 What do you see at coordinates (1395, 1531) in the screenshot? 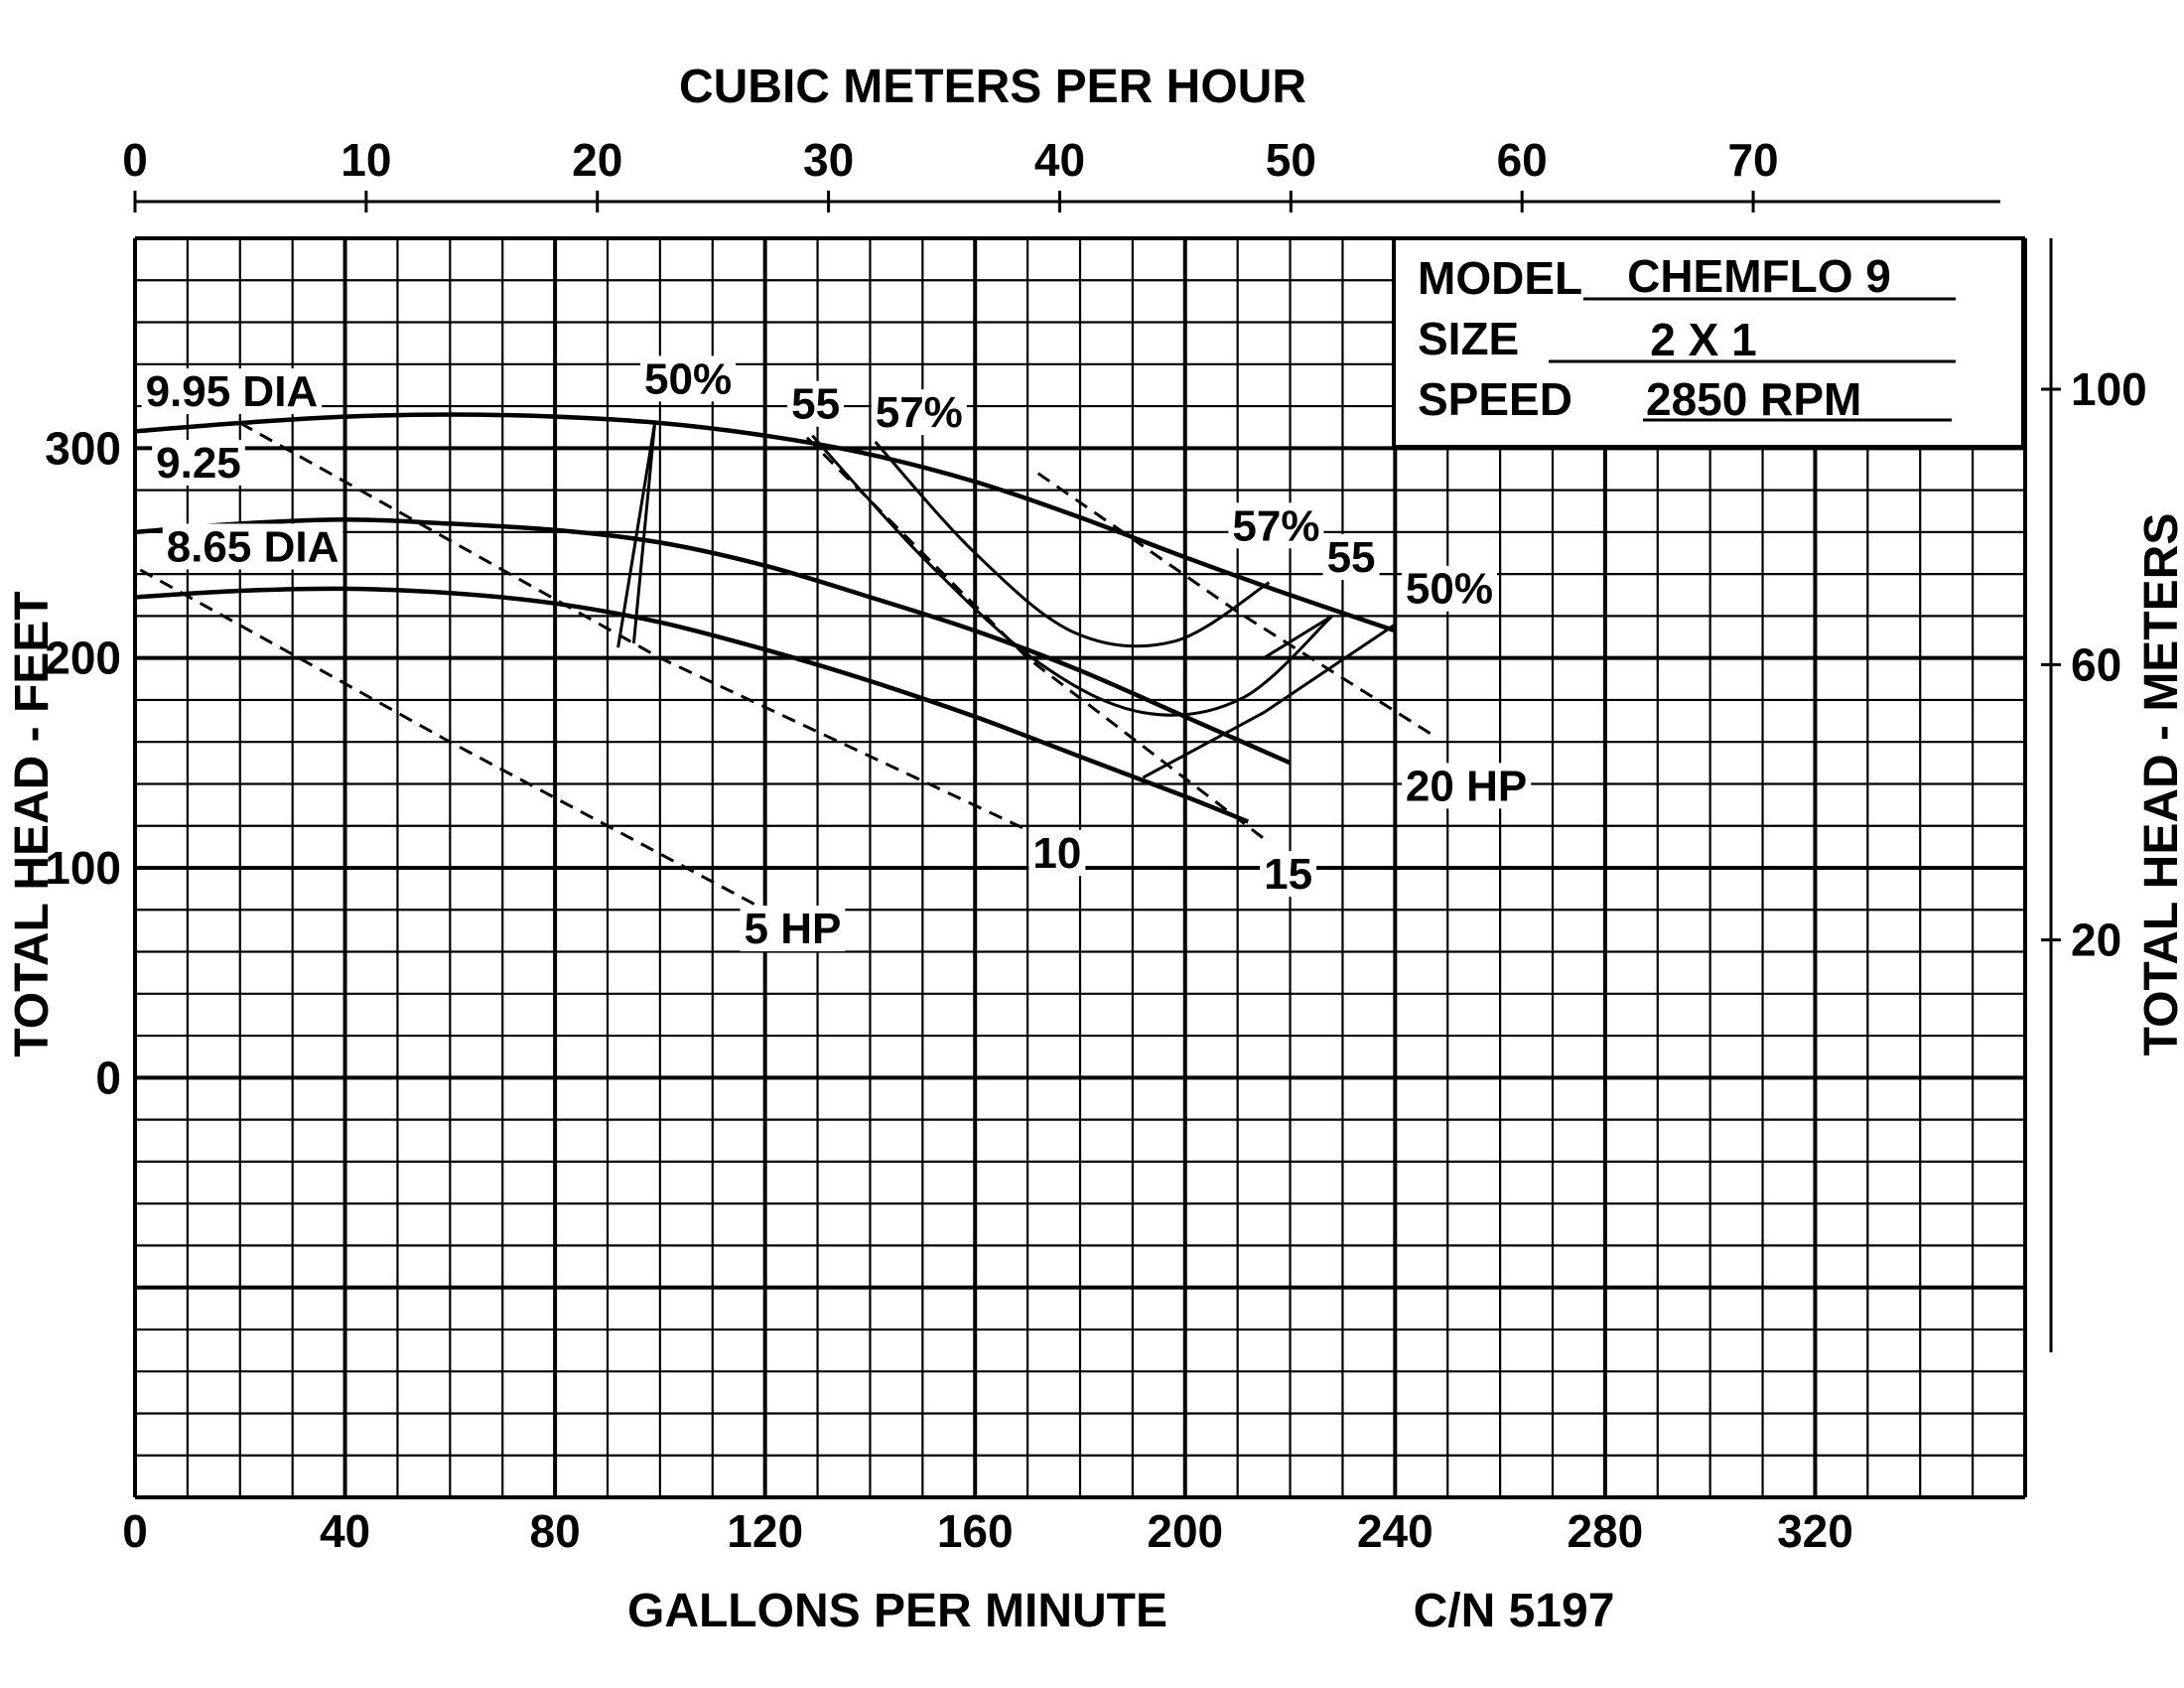
I see `bottom-tick-label: 240` at bounding box center [1395, 1531].